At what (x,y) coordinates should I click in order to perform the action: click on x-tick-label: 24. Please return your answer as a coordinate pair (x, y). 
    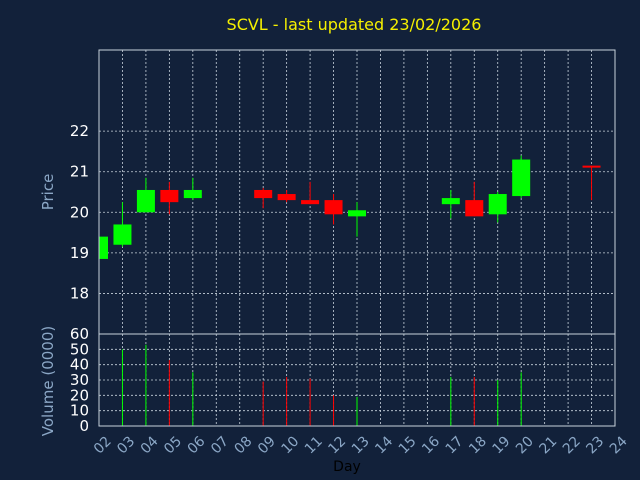
    Looking at the image, I should click on (619, 445).